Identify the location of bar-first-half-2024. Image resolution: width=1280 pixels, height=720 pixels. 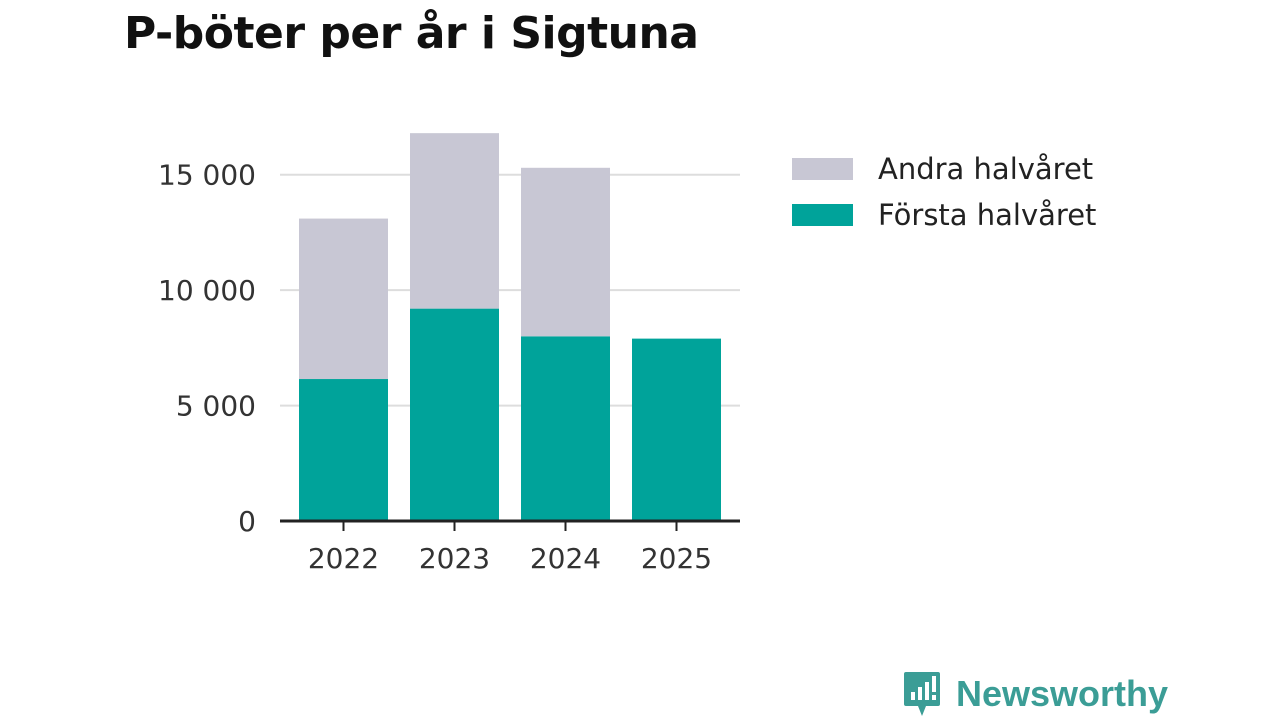
(565, 428).